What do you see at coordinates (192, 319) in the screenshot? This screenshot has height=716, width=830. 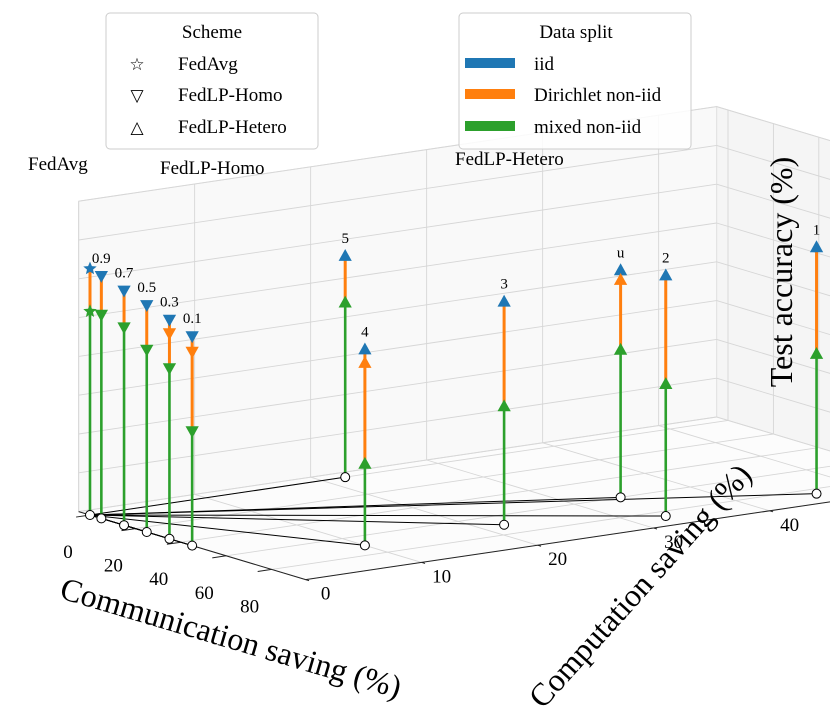 I see `point-label: 0.1` at bounding box center [192, 319].